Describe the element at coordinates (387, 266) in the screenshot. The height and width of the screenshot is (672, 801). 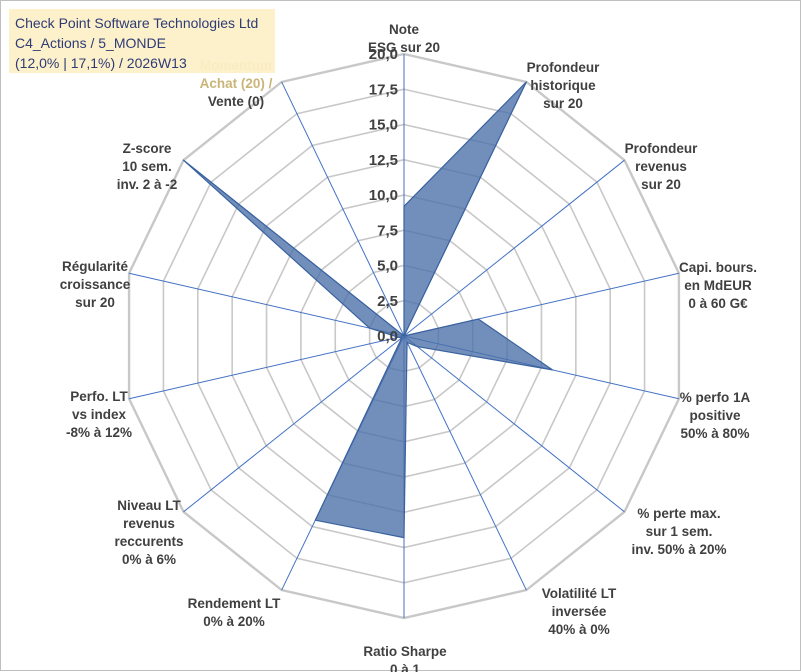
I see `tick-label-2: 5,0` at that location.